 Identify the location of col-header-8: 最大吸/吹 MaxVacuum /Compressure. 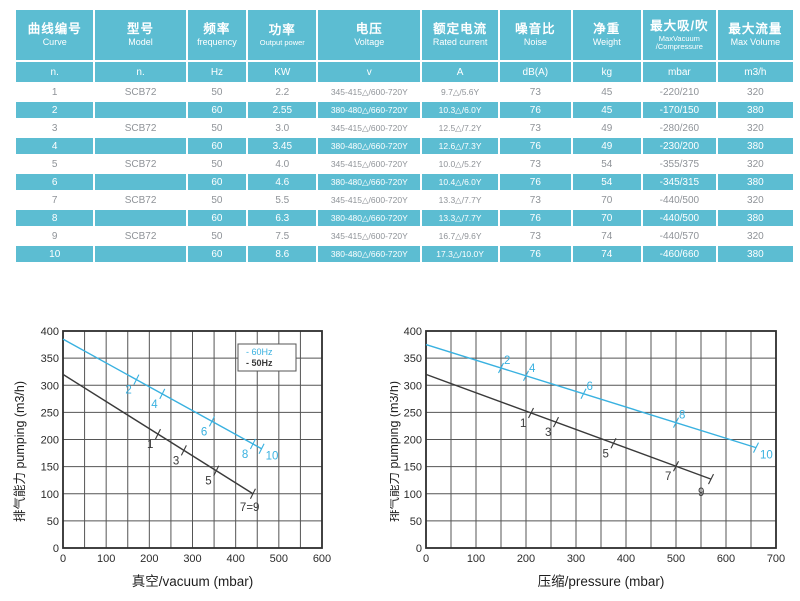
(679, 35).